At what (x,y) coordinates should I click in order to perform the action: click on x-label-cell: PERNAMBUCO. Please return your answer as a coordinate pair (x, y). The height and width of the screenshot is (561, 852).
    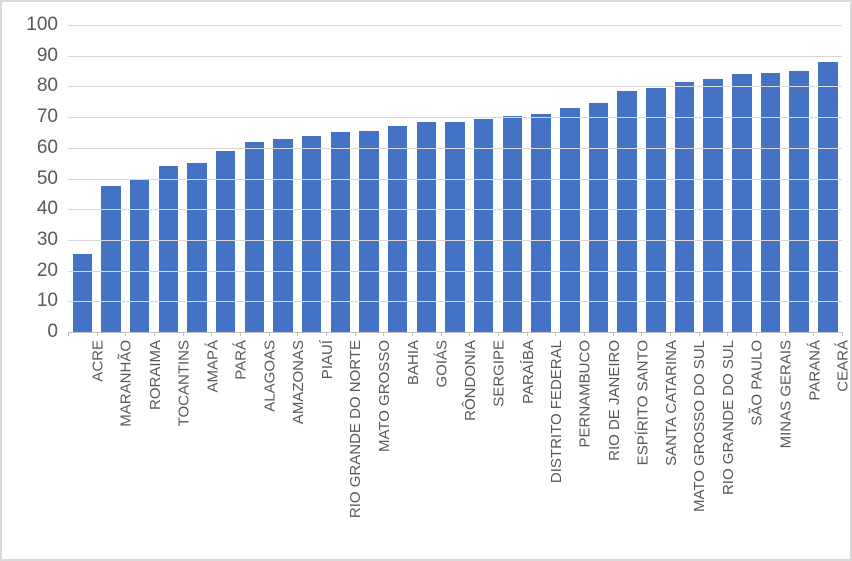
    Looking at the image, I should click on (574, 448).